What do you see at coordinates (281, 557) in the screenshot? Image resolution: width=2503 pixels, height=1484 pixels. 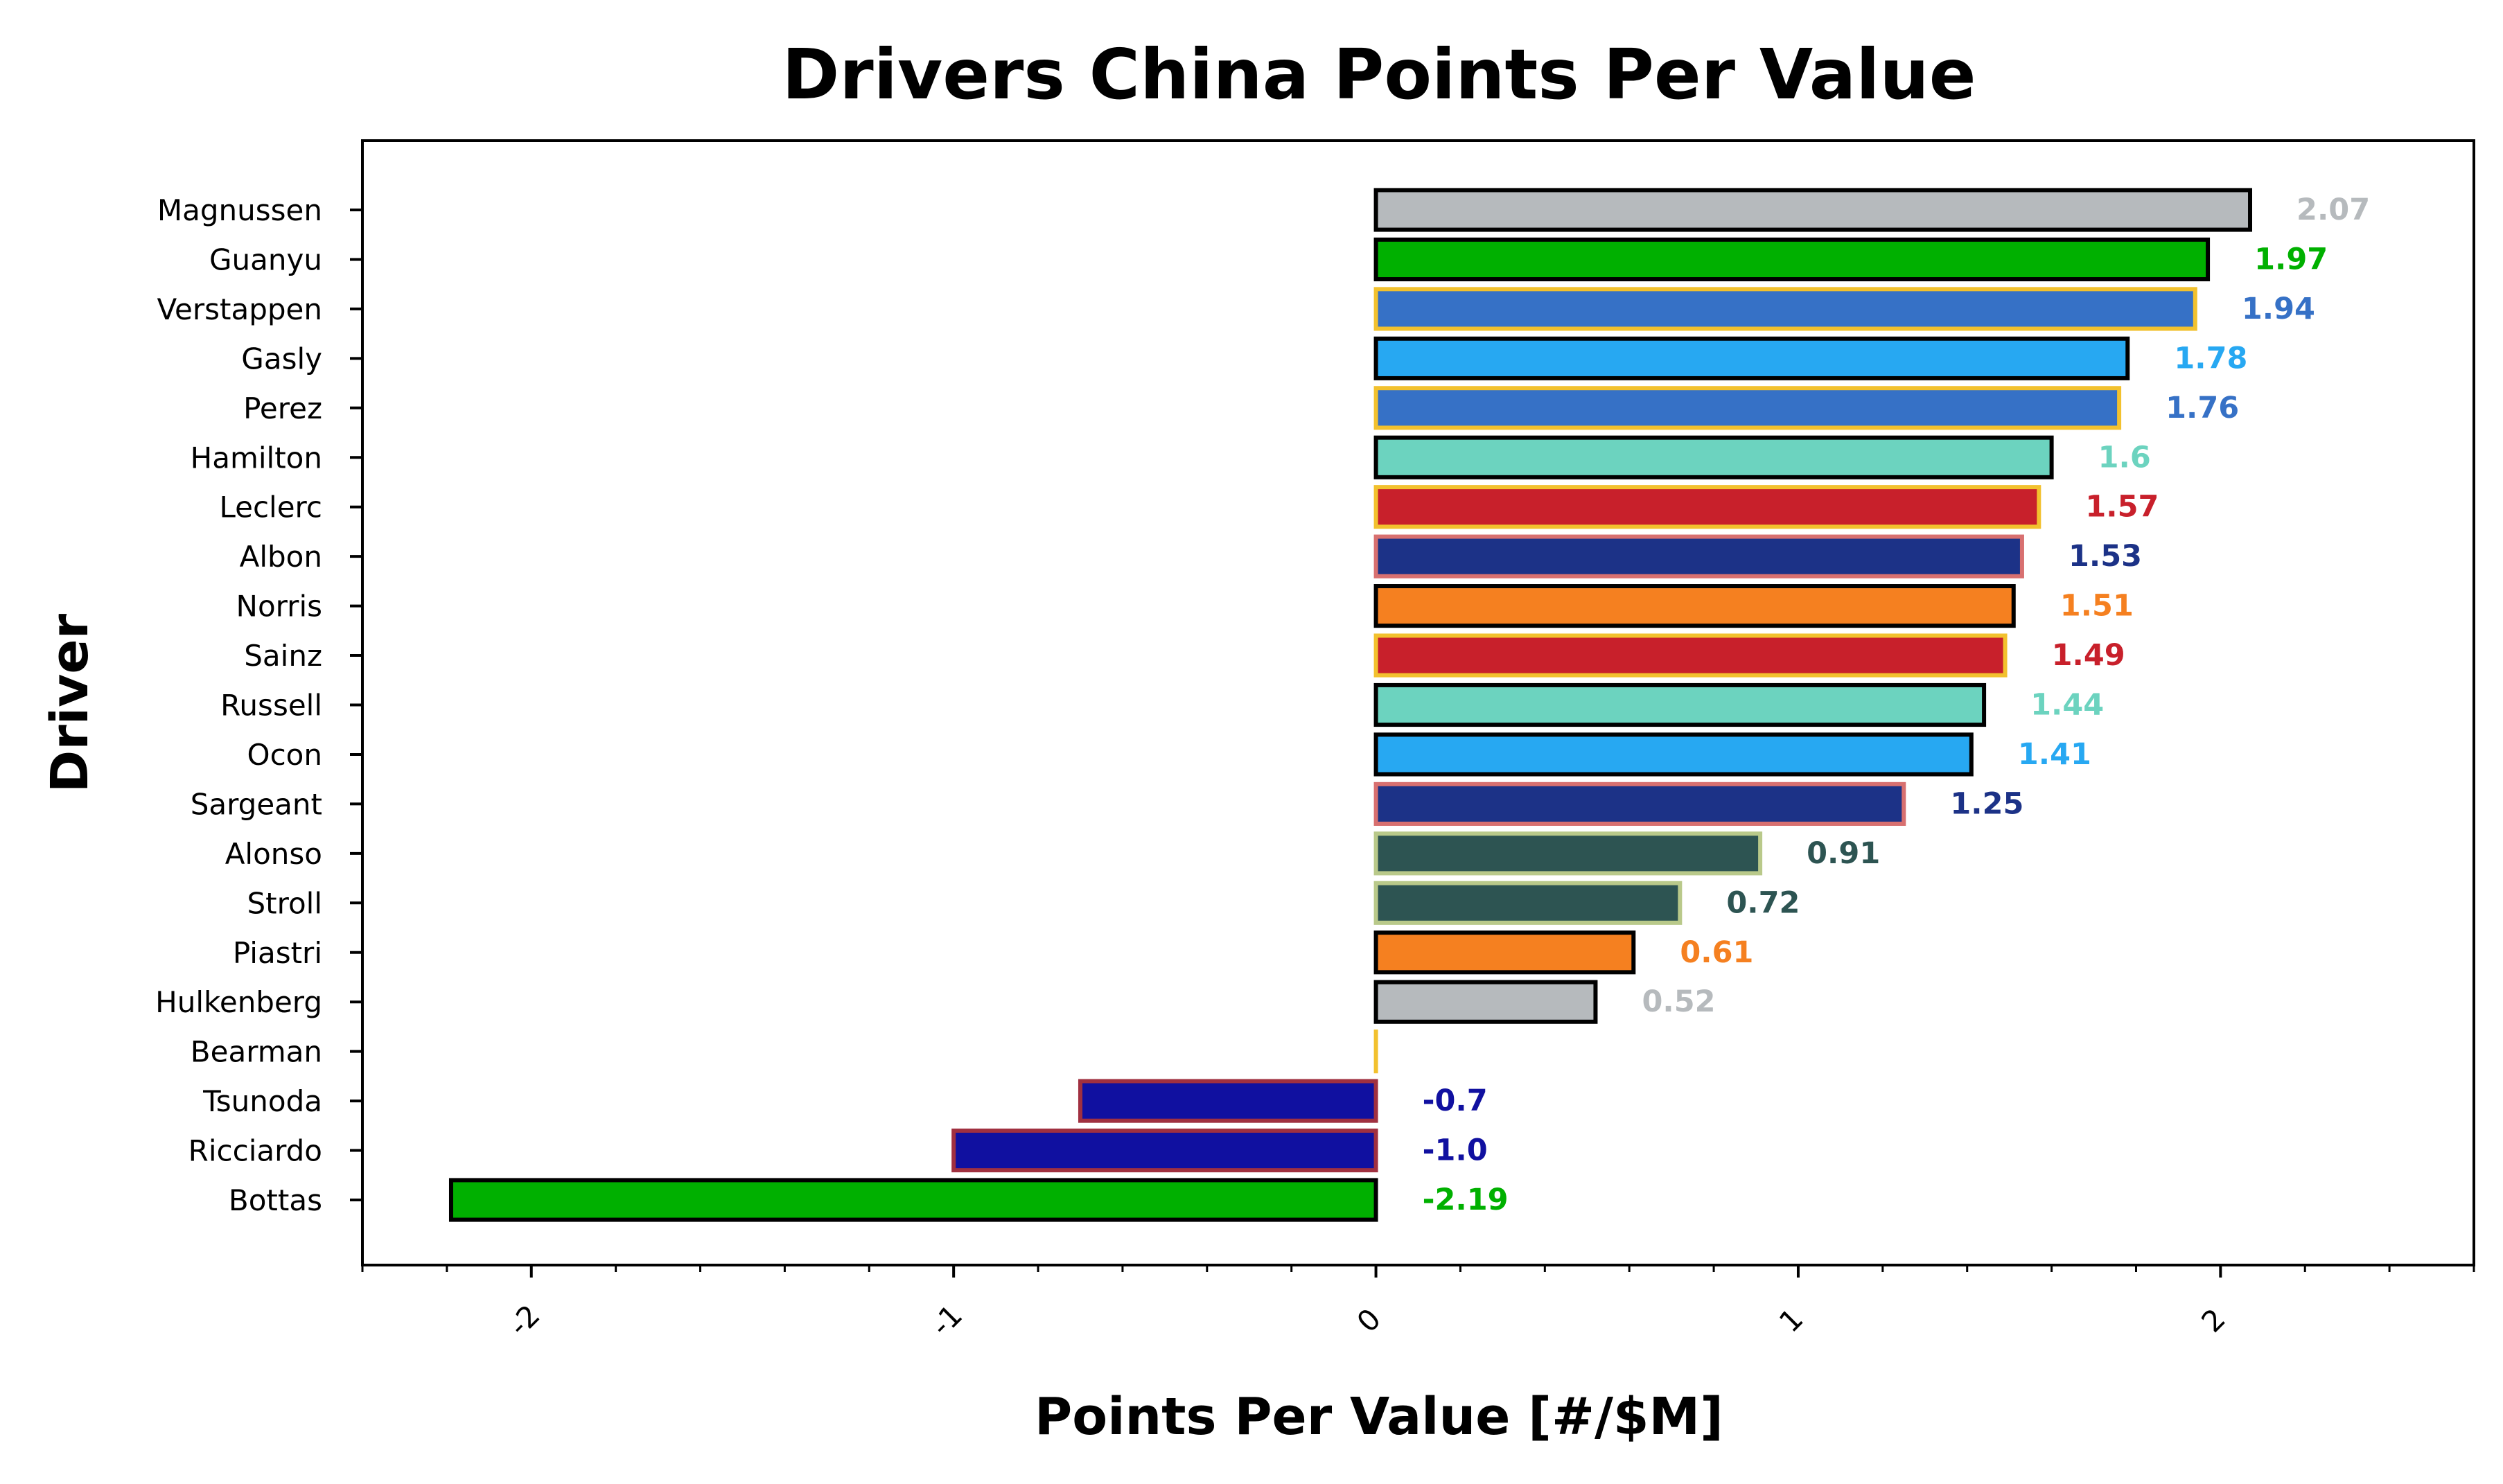 I see `y-tick-label: Albon` at bounding box center [281, 557].